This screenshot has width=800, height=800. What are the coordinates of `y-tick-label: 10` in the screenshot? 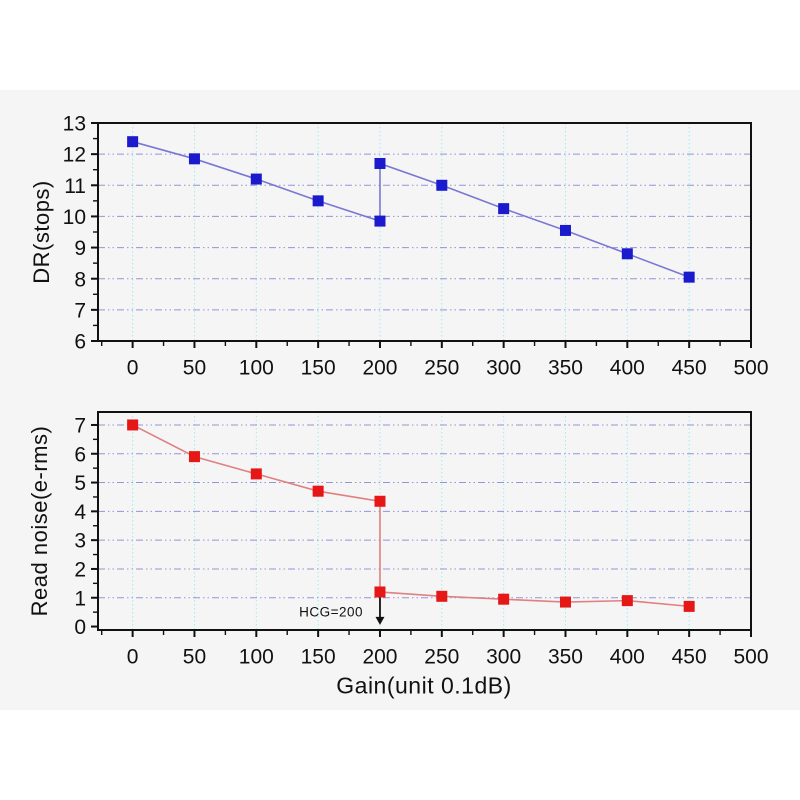 It's located at (74, 217).